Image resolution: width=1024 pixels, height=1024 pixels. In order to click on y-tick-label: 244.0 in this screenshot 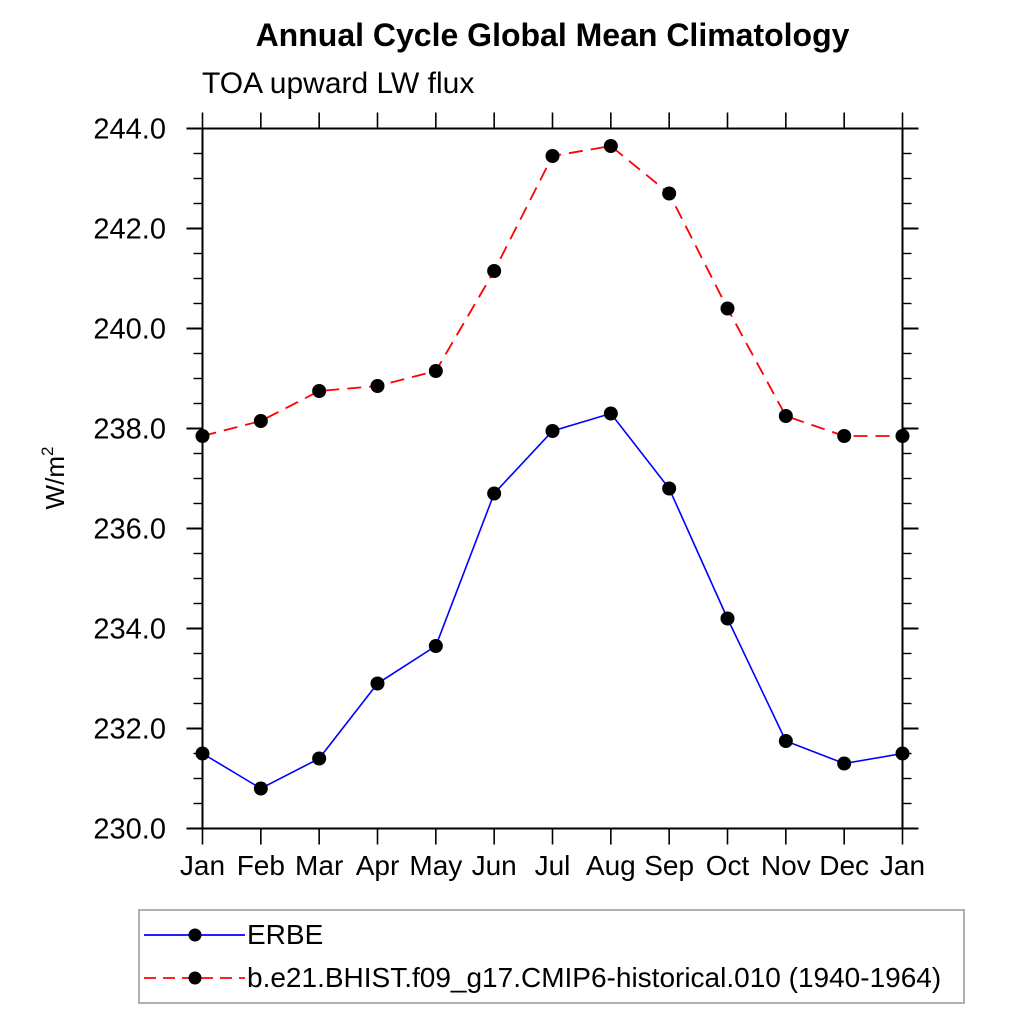, I will do `click(129, 130)`.